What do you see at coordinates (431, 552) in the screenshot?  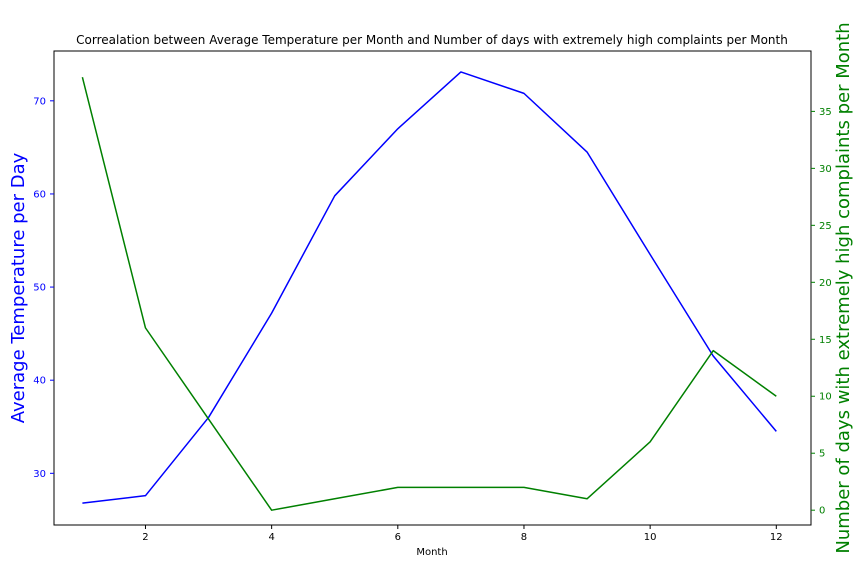 I see `x-axis-label: Month` at bounding box center [431, 552].